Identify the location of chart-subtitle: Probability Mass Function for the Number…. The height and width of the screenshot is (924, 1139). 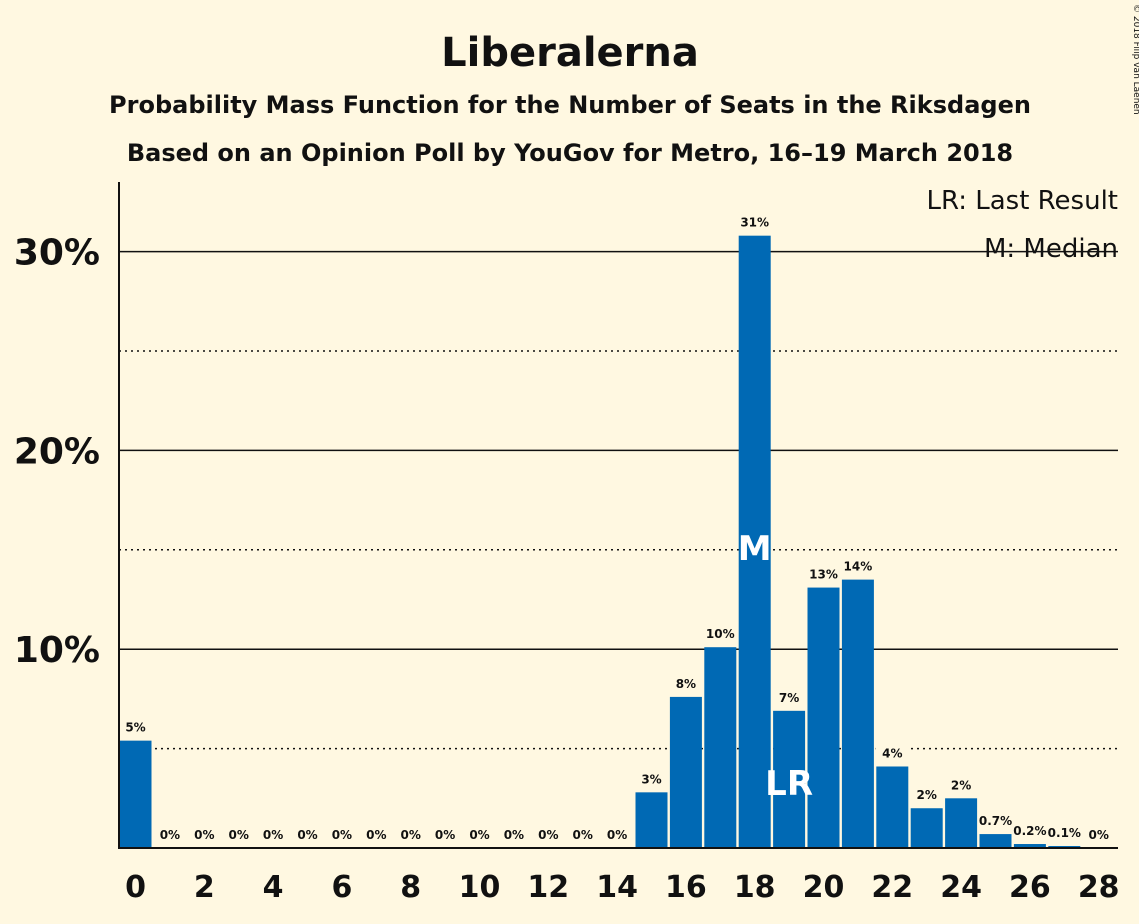
(570, 105).